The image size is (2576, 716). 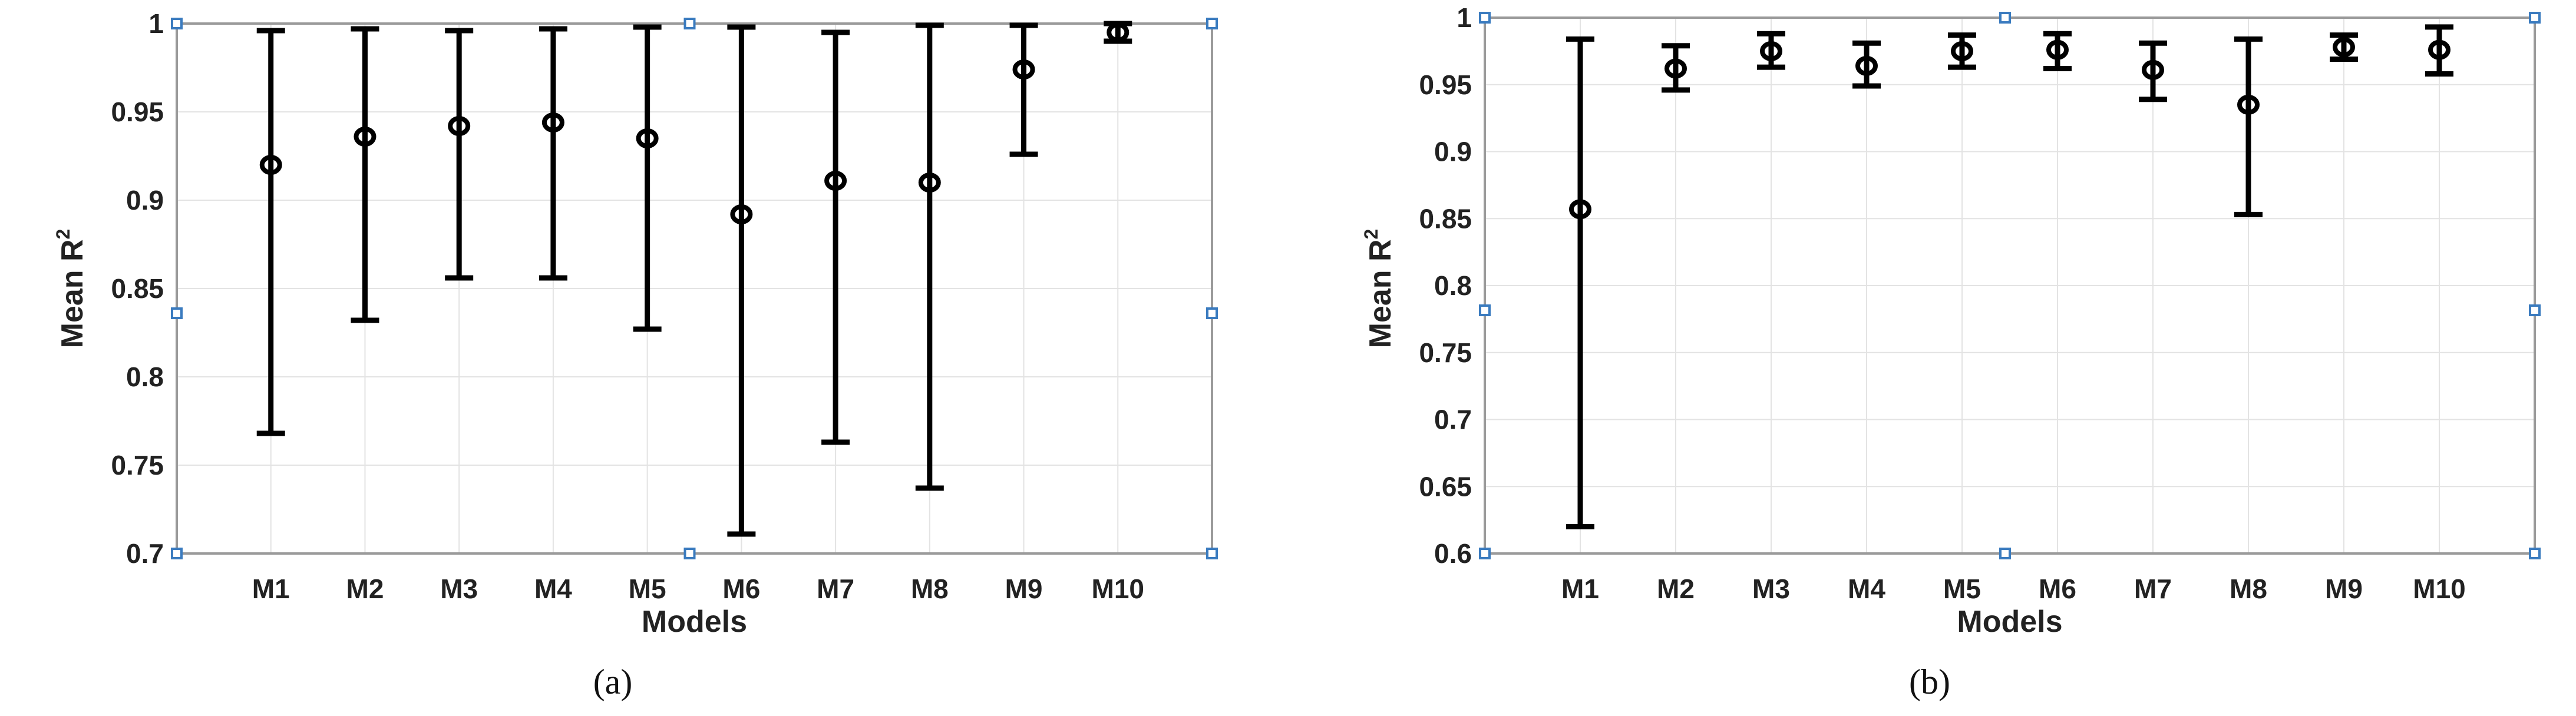 What do you see at coordinates (613, 681) in the screenshot?
I see `panel-label: (a)` at bounding box center [613, 681].